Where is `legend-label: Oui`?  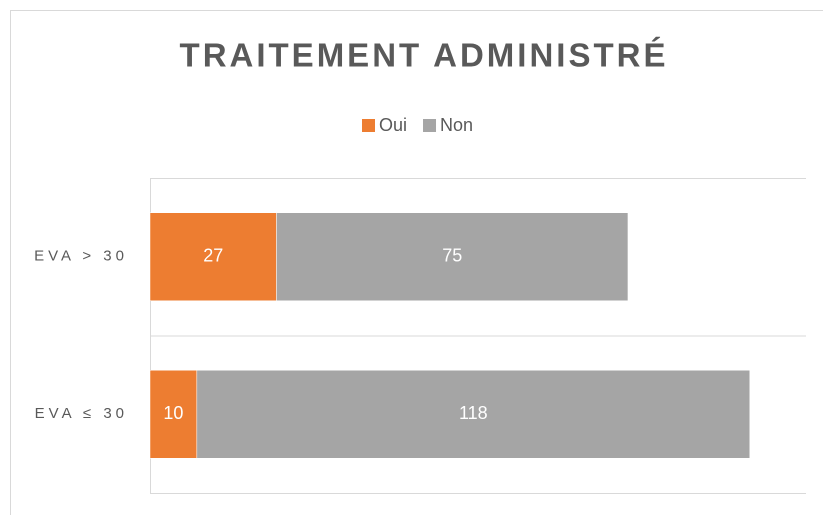 legend-label: Oui is located at coordinates (393, 125).